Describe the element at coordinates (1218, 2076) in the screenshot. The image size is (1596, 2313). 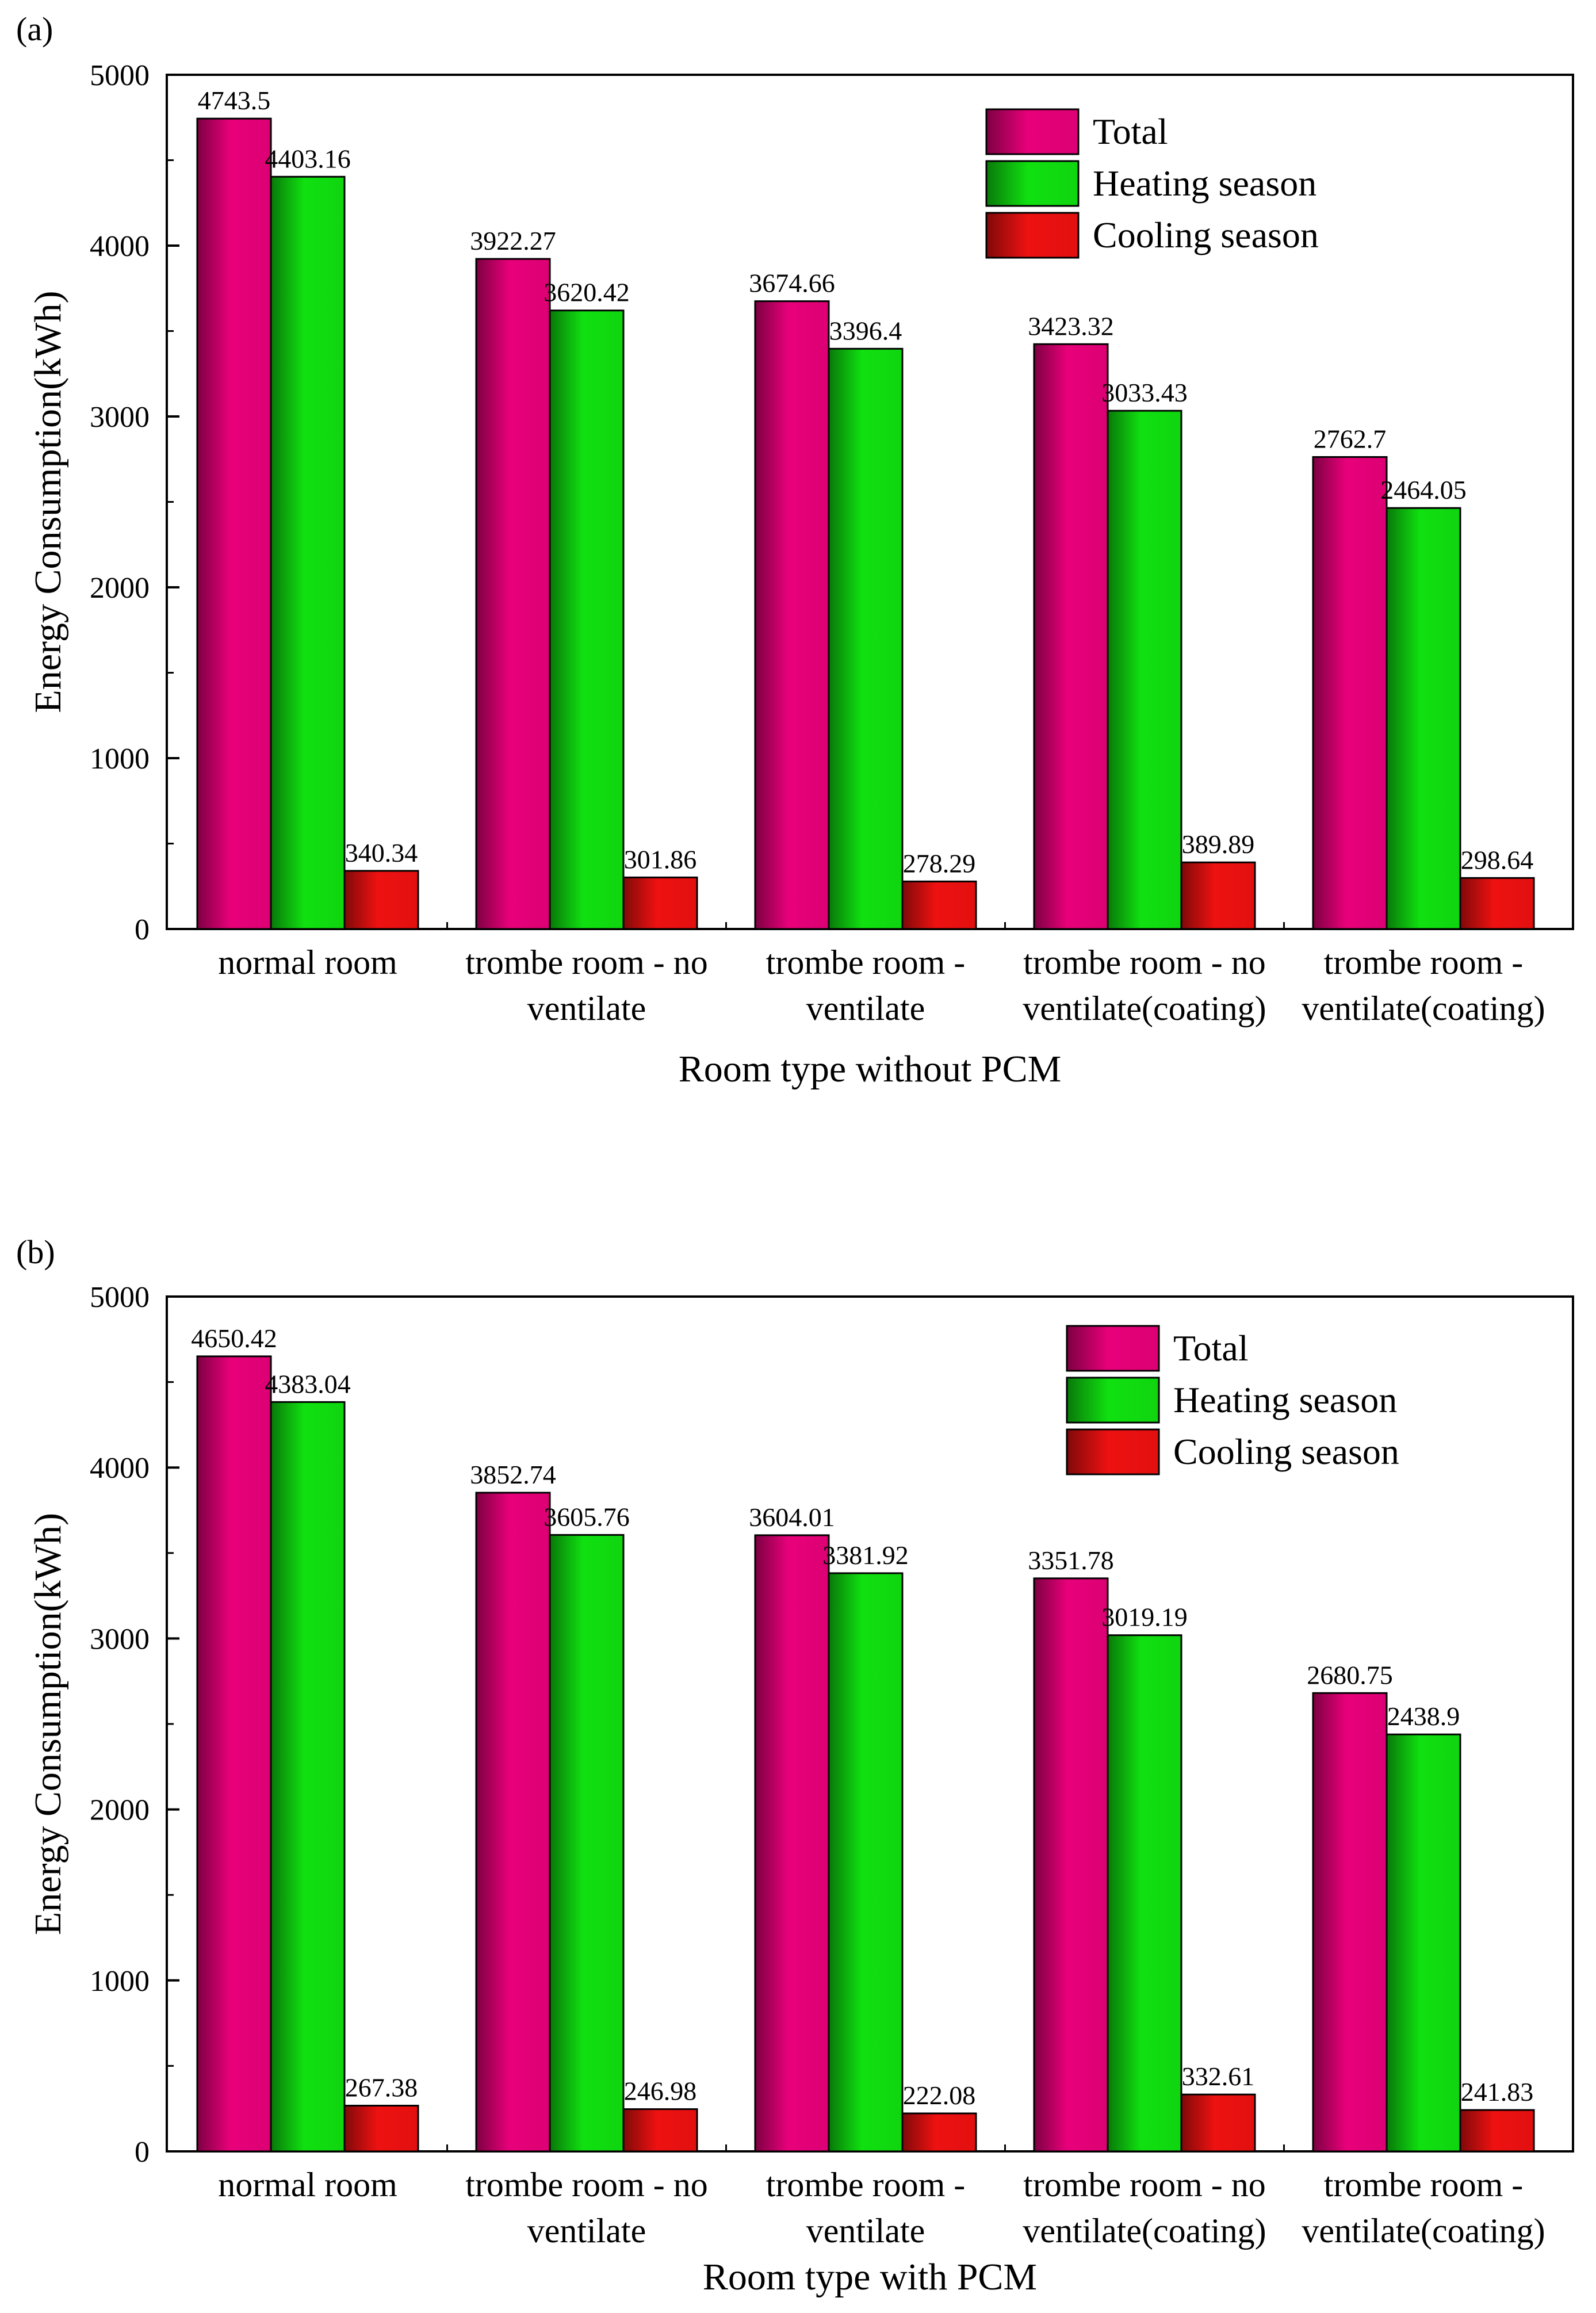
I see `data-label: 332.61` at that location.